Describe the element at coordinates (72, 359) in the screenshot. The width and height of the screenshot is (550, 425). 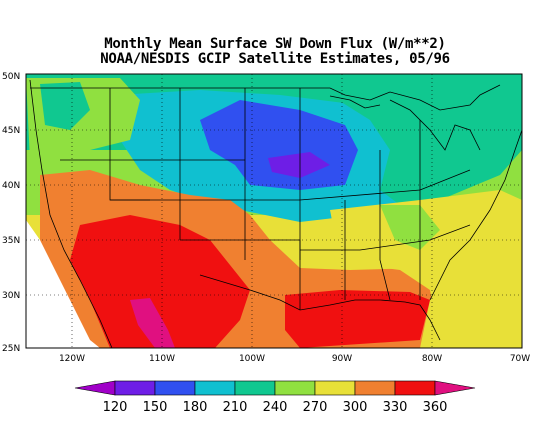
I see `lon-tick: 120W` at that location.